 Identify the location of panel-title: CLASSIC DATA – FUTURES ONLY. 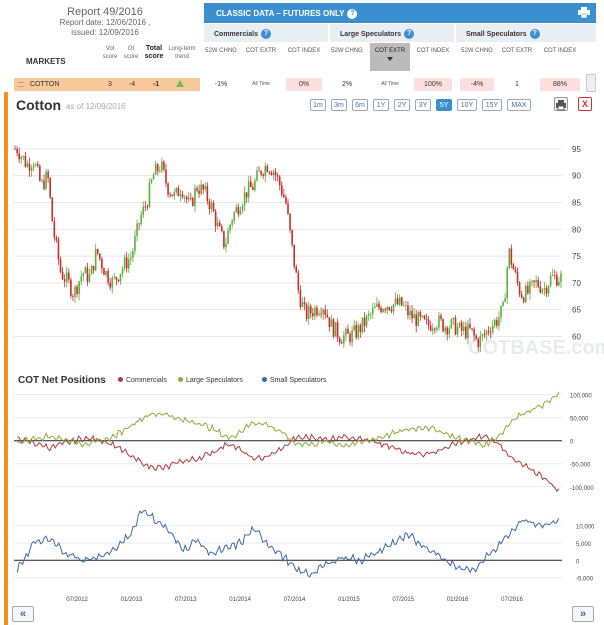
(280, 14).